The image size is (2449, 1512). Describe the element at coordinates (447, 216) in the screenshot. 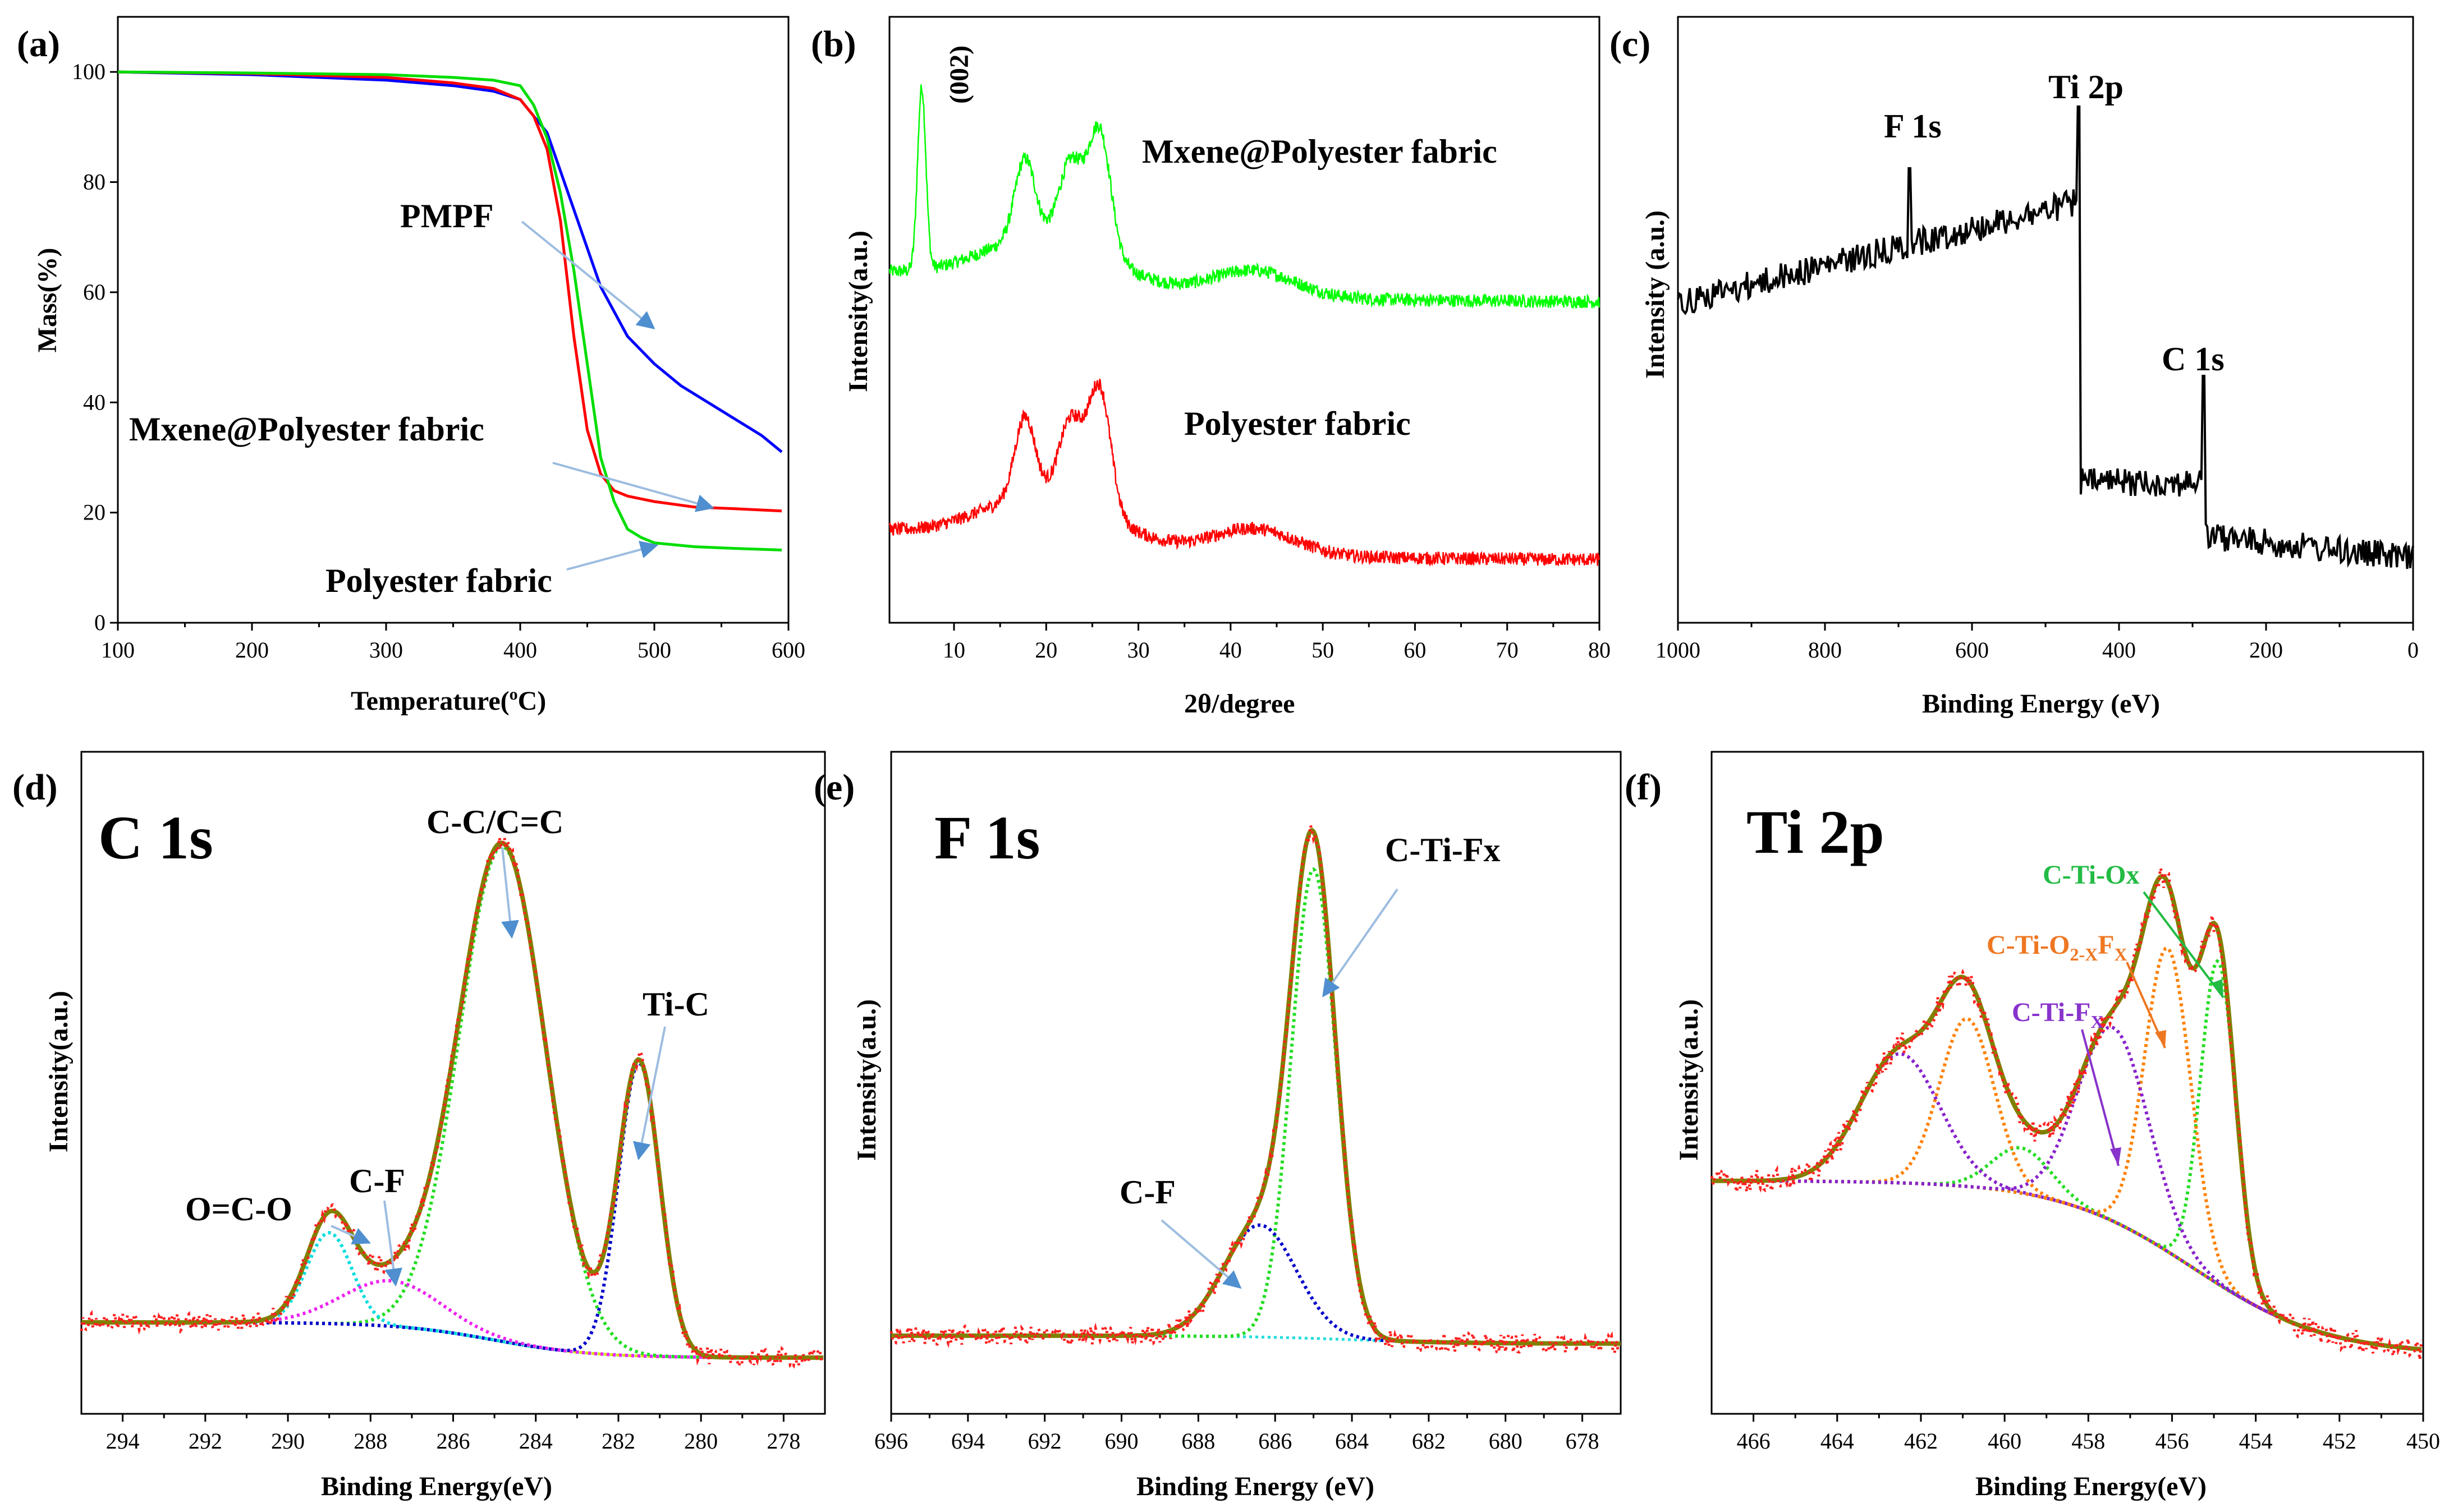

I see `annotation-pmpf: PMPF` at that location.